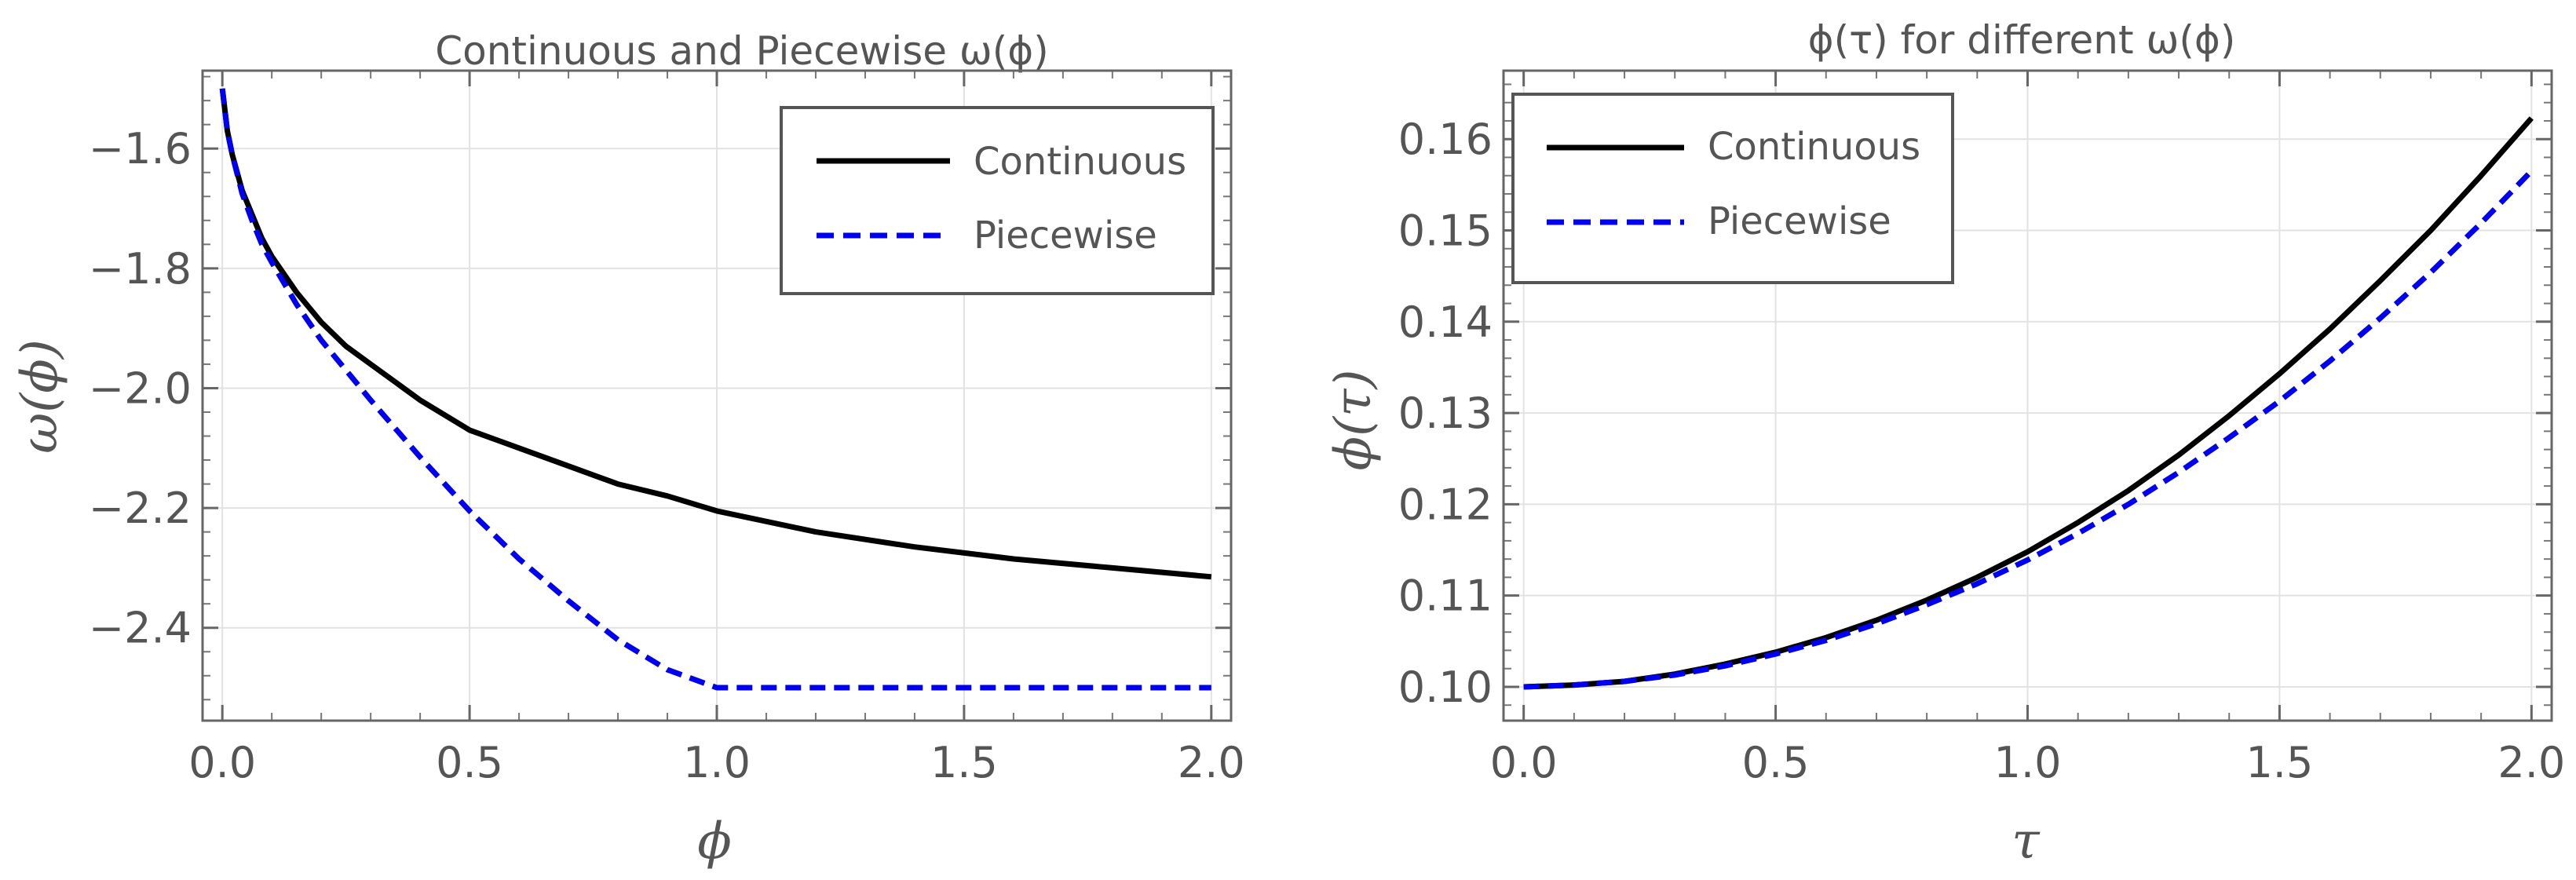  I want to click on y-tick-label: −1.8, so click(140, 269).